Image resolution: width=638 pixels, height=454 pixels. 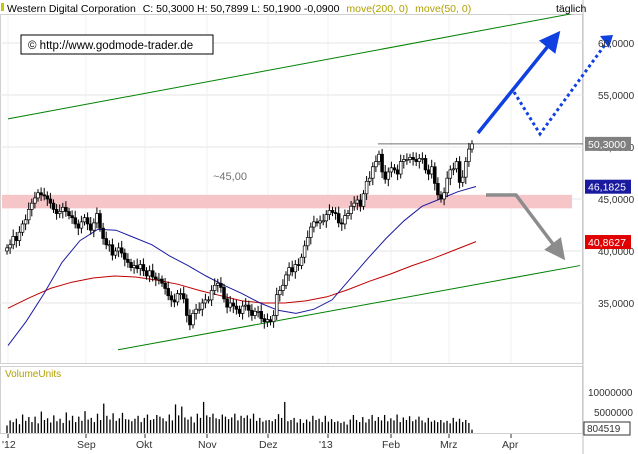 I want to click on volume-tick-10m: 10000000, so click(x=610, y=393).